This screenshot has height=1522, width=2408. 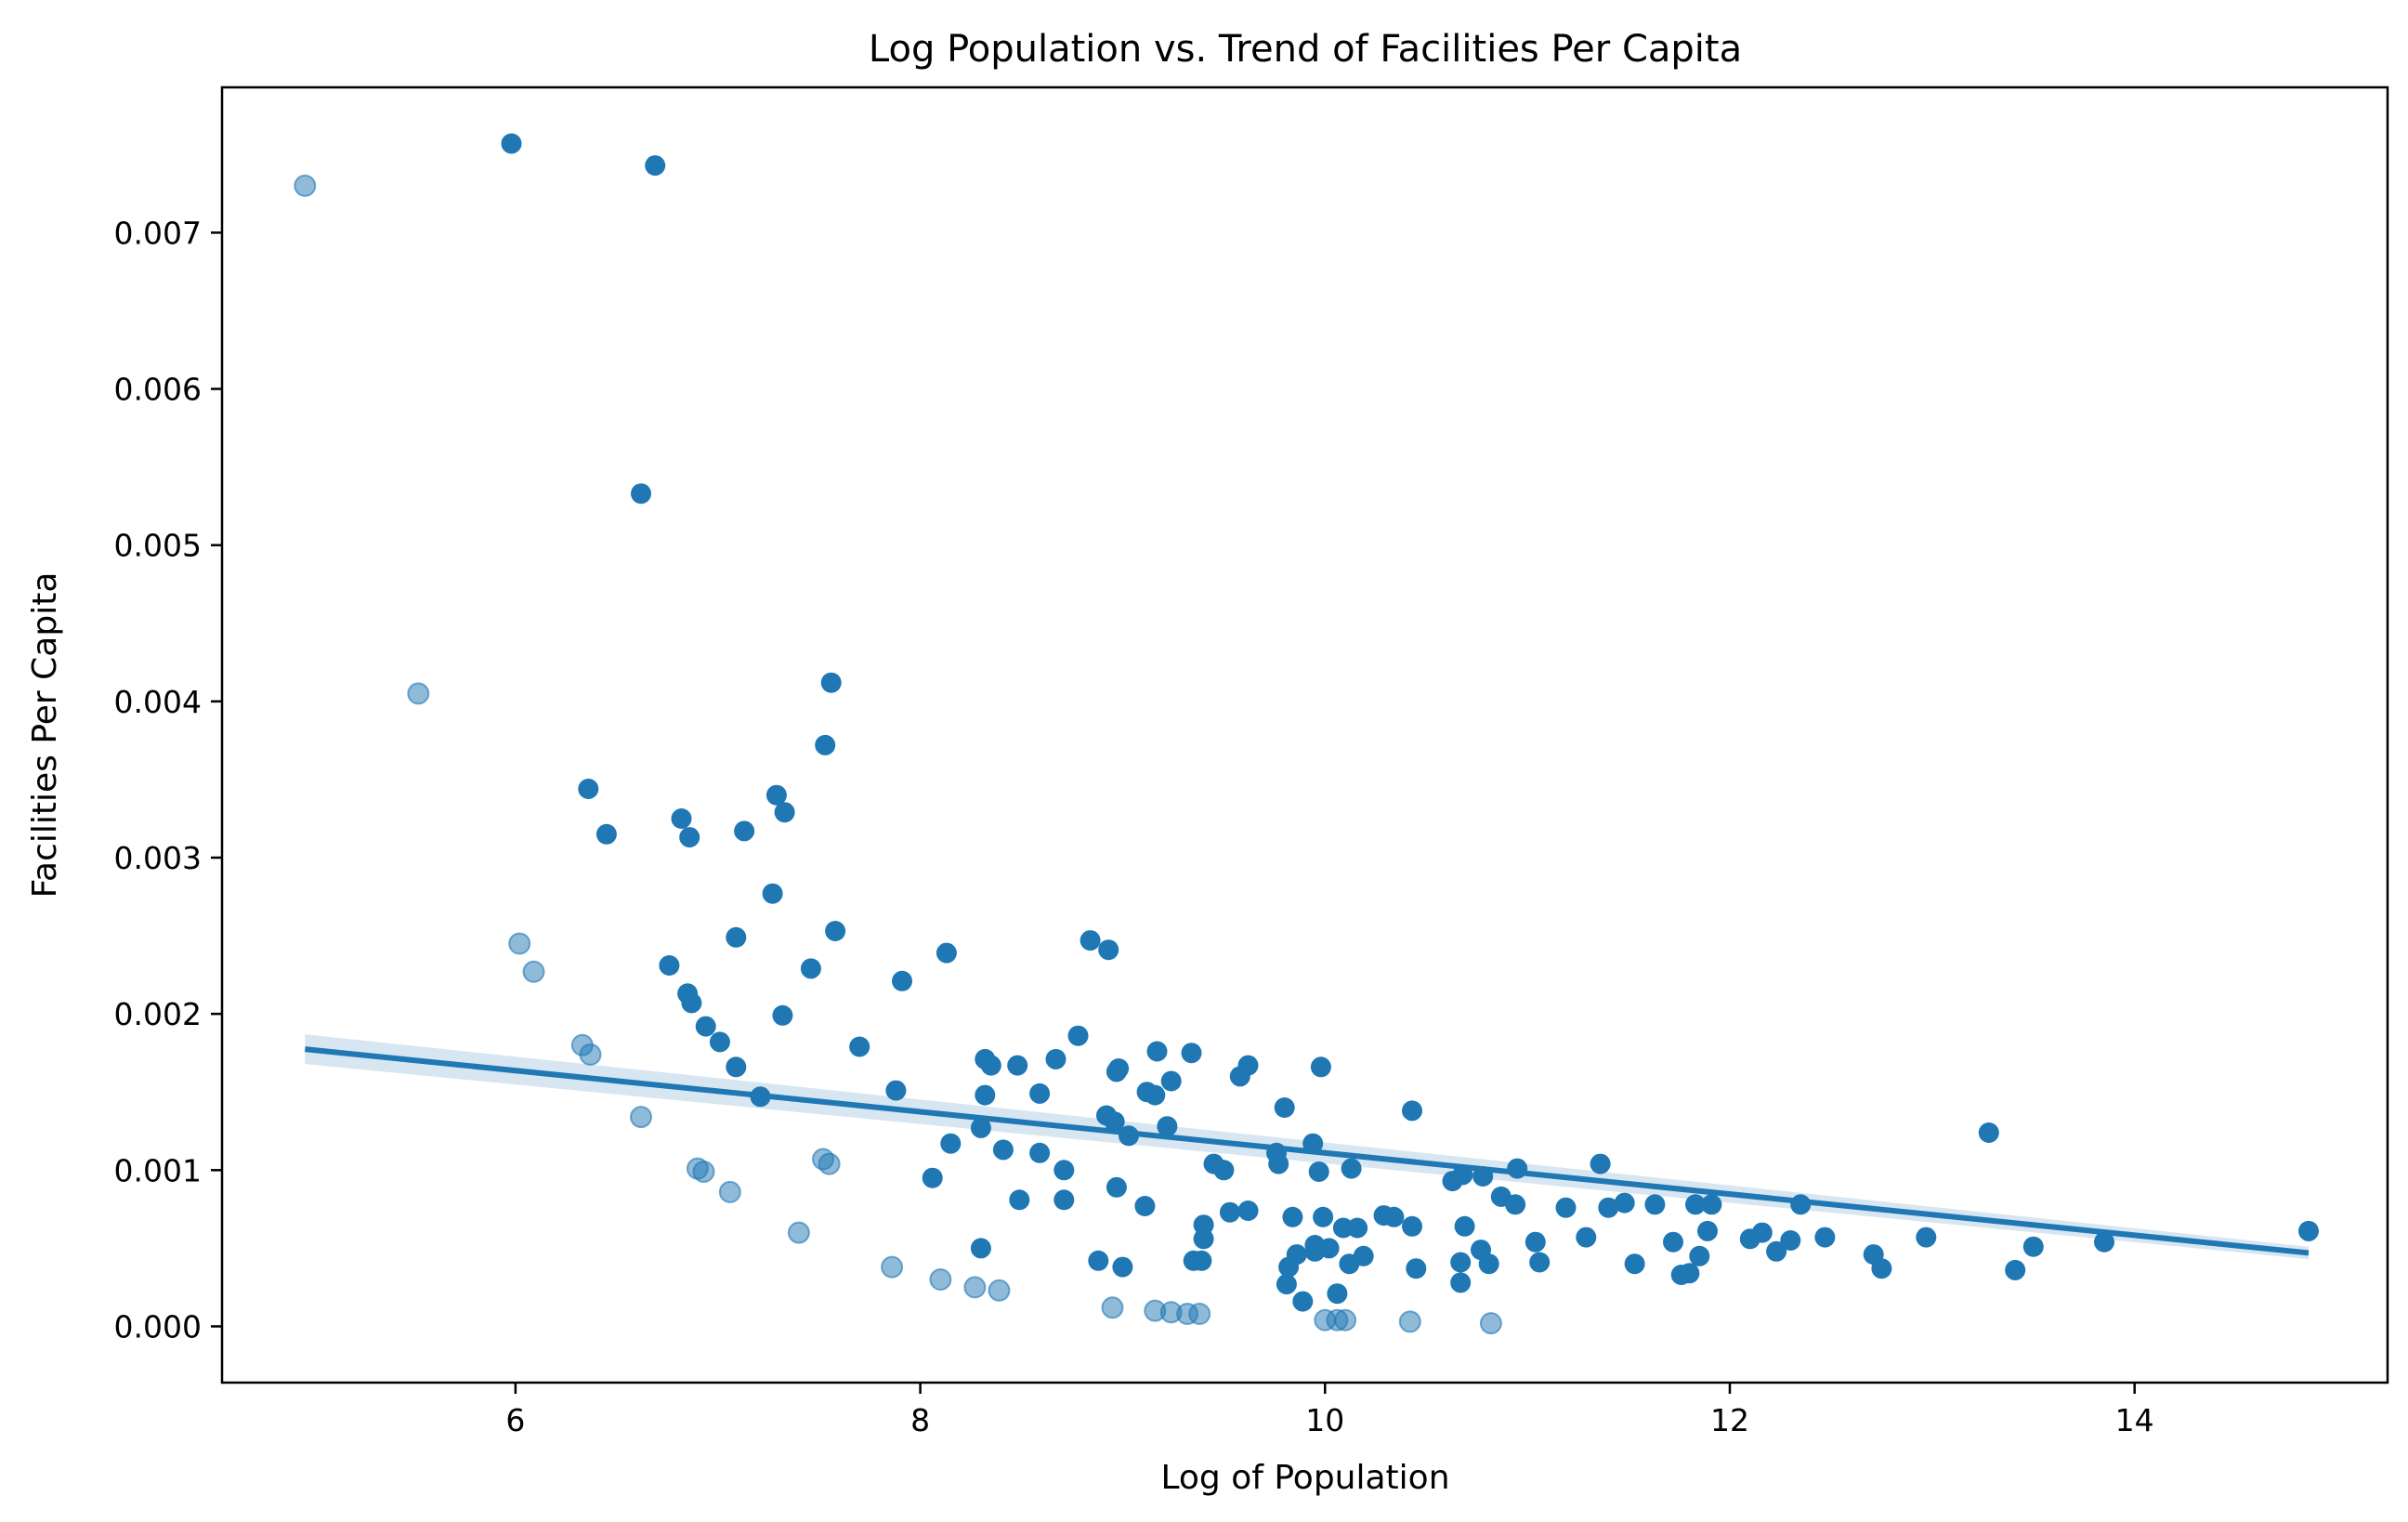 I want to click on x-tick-label: 8, so click(x=920, y=1420).